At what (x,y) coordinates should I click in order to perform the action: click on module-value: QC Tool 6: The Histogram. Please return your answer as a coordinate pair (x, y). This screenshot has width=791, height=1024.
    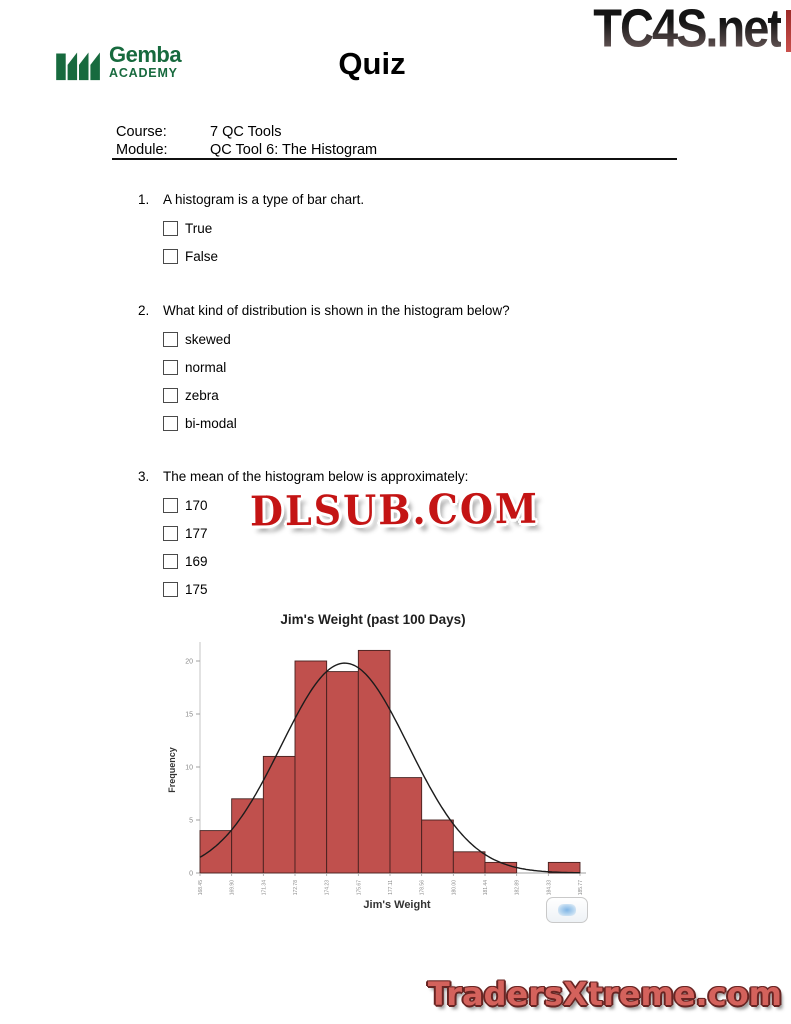
    Looking at the image, I should click on (294, 149).